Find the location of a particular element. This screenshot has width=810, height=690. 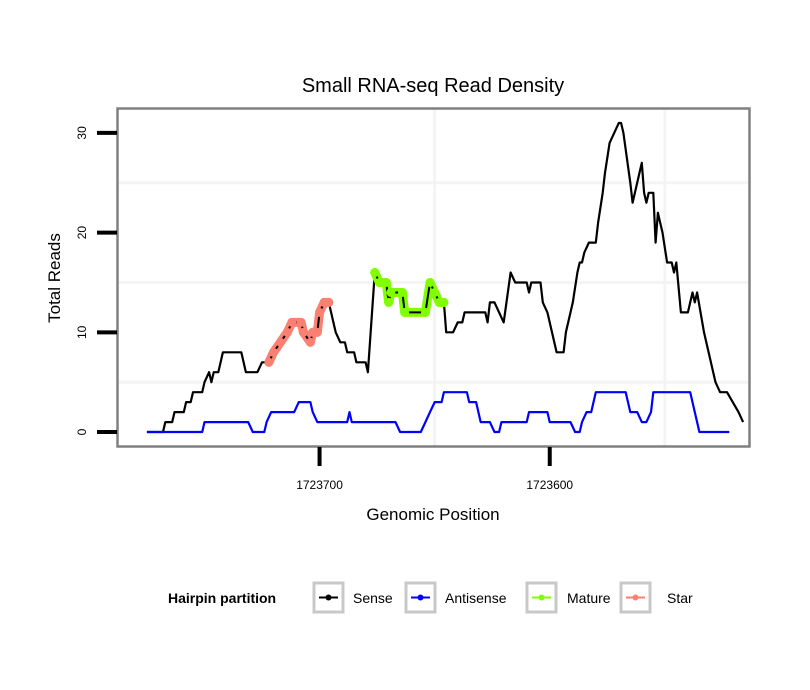

x-tick-label: 1723700 is located at coordinates (319, 485).